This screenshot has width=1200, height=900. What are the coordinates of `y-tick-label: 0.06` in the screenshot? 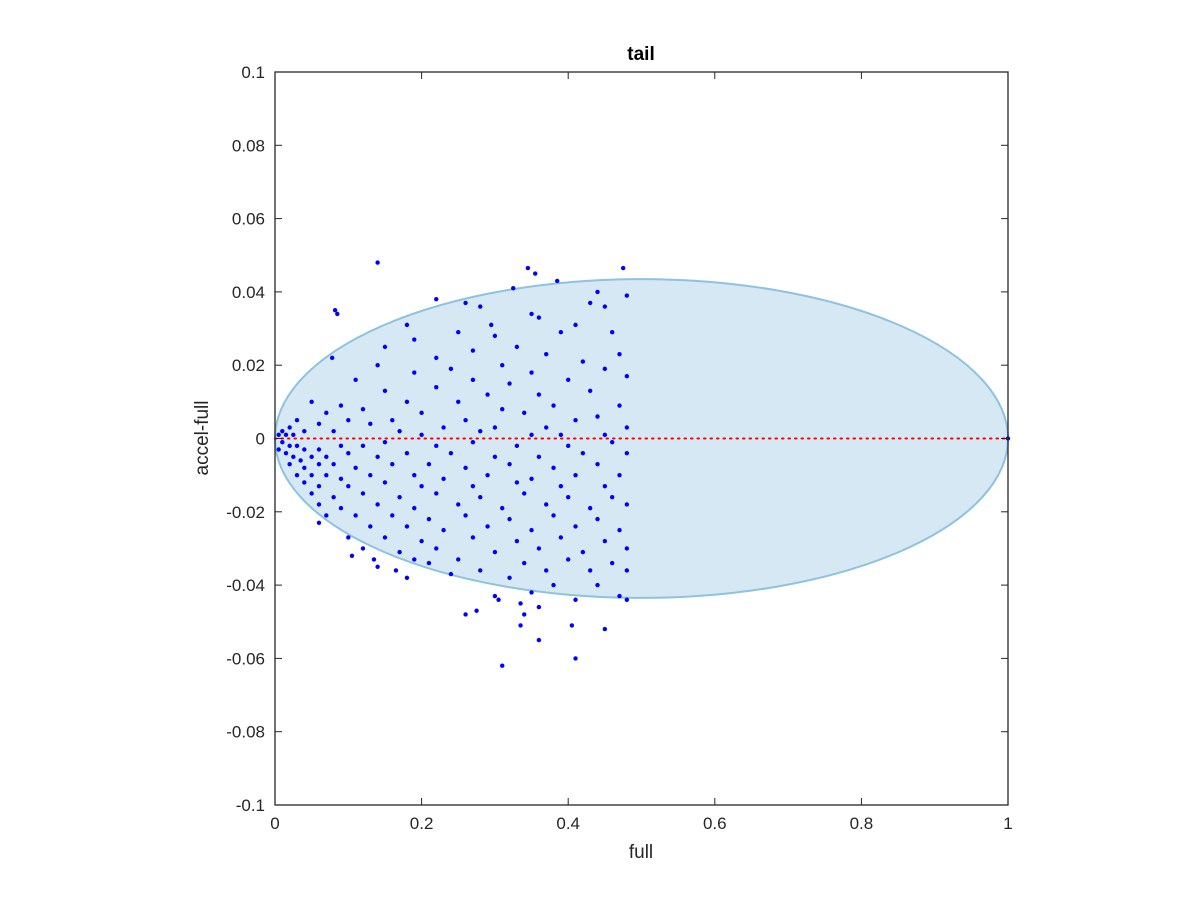 It's located at (248, 219).